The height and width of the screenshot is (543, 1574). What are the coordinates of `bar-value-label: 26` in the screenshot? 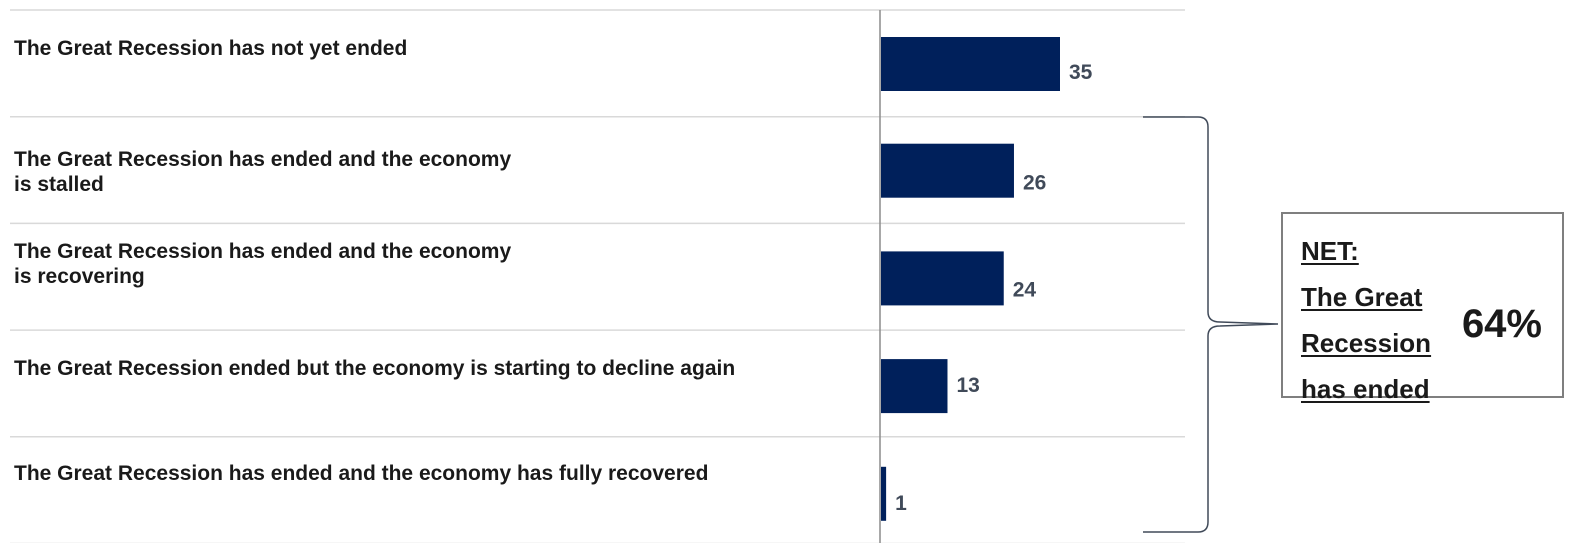 It's located at (1034, 183).